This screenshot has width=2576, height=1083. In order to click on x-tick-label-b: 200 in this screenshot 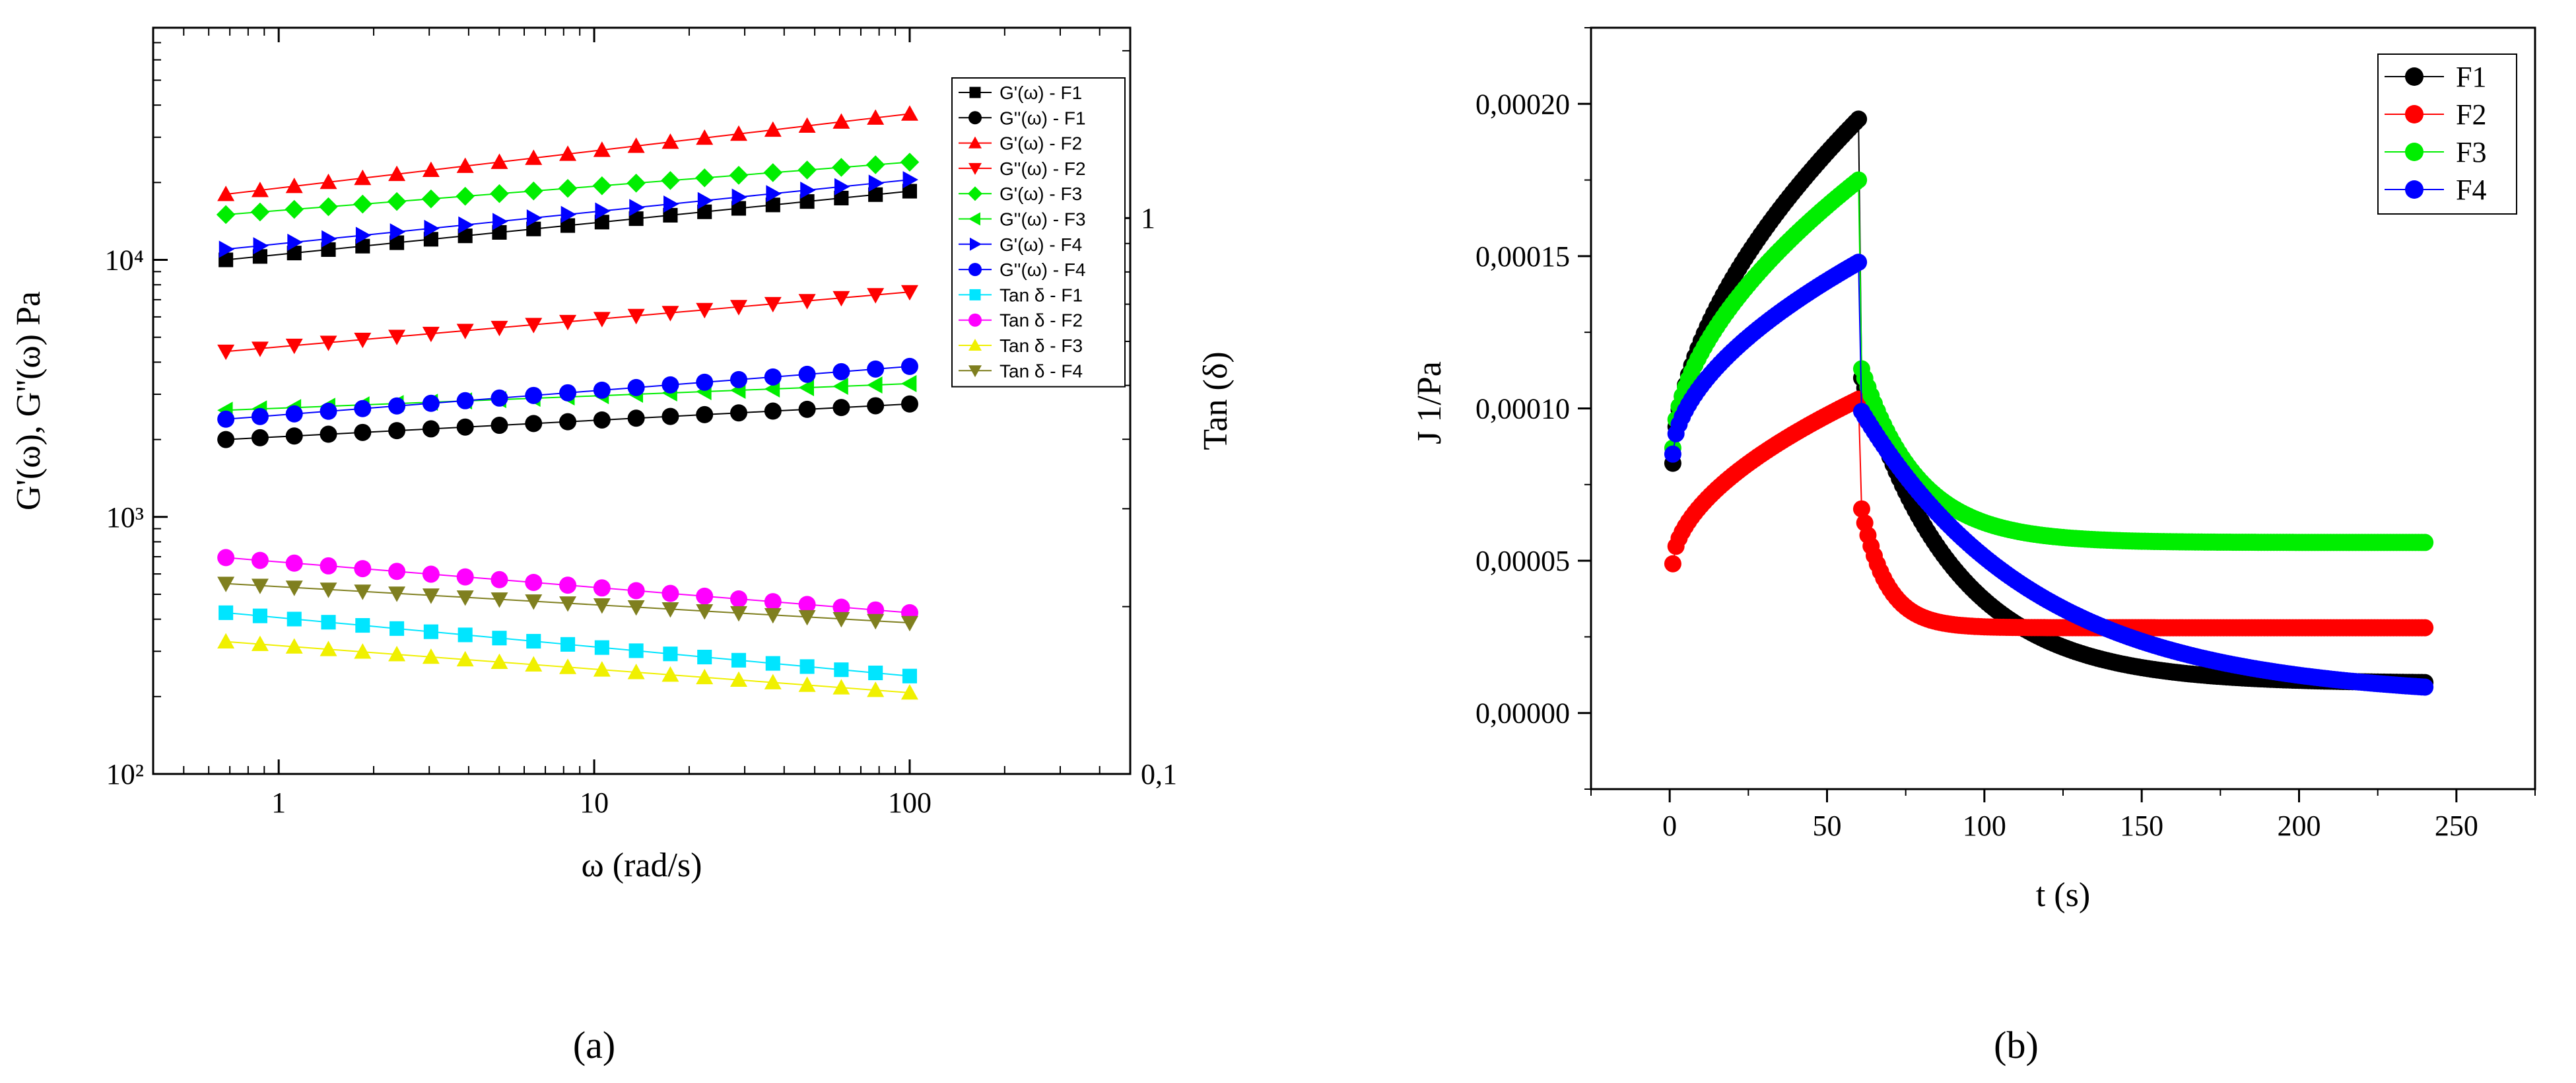, I will do `click(2300, 826)`.